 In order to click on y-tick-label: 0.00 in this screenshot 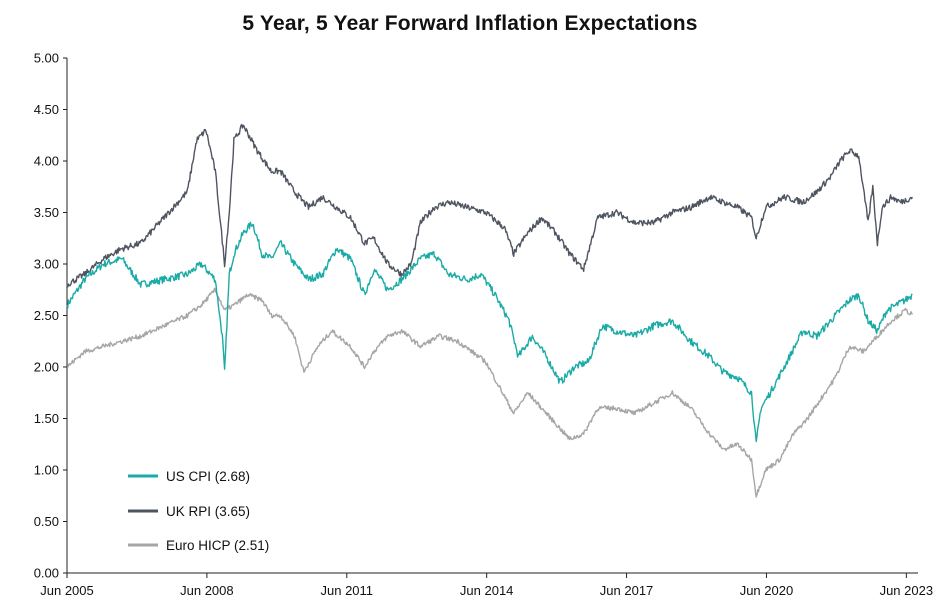, I will do `click(46, 573)`.